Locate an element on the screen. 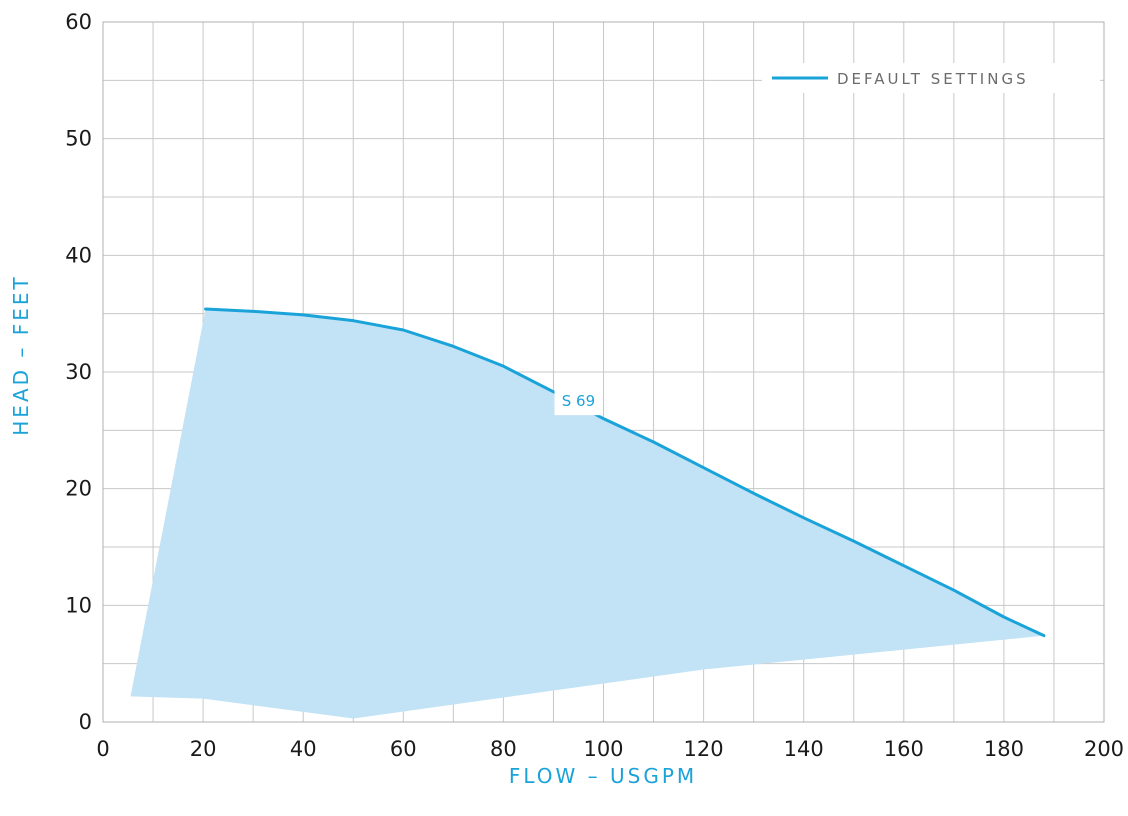  x-tick-label: 80 is located at coordinates (503, 749).